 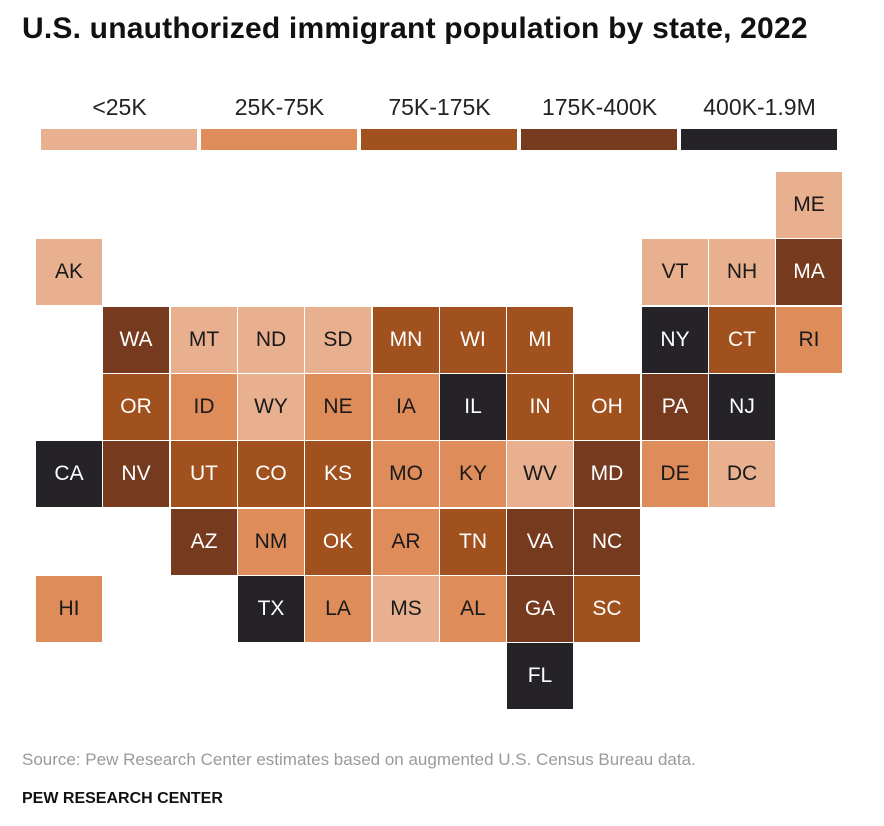 I want to click on state-tile-mn: MN, so click(x=406, y=340).